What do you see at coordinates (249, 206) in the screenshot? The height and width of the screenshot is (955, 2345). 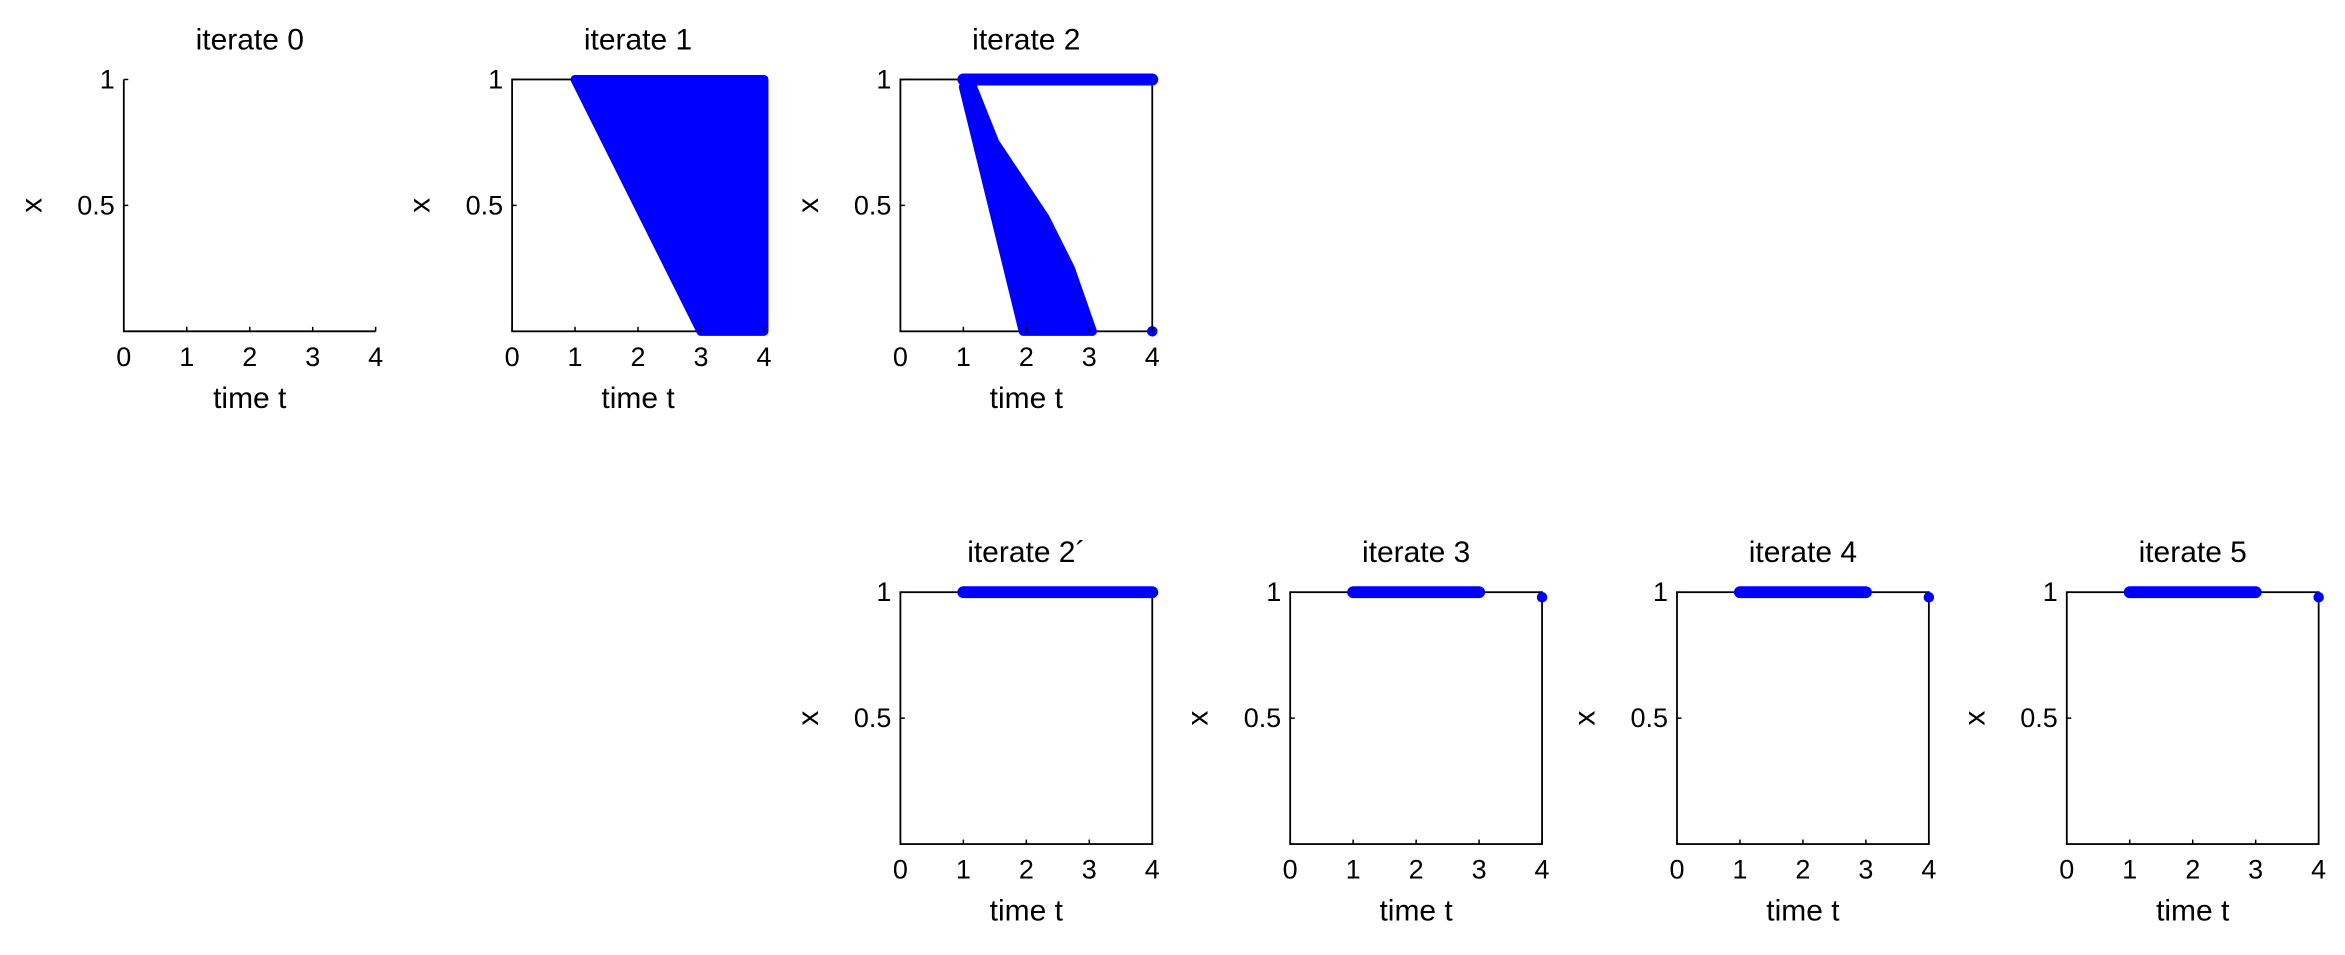 I see `axes-lines` at bounding box center [249, 206].